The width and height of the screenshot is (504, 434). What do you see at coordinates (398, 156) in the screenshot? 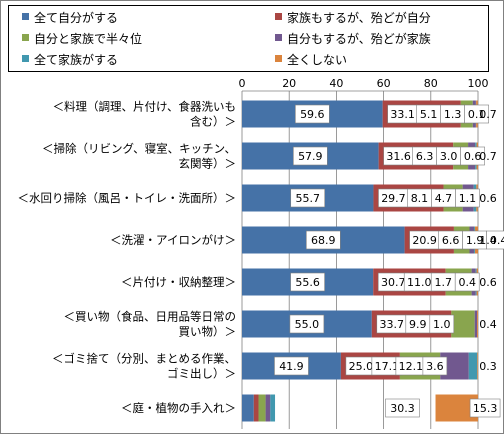
I see `value-label-2-2: 31.6` at bounding box center [398, 156].